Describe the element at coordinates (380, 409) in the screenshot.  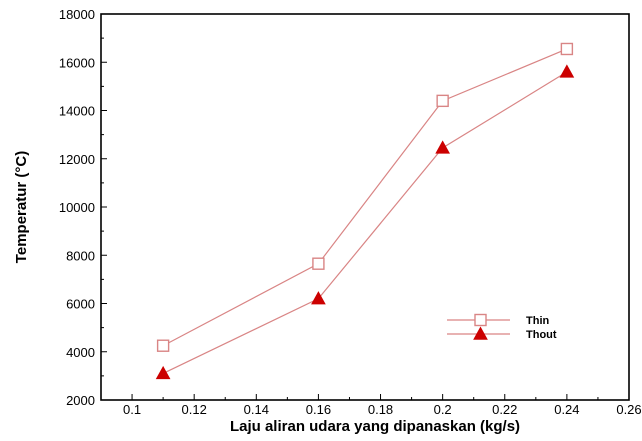
I see `x-tick-label: 0.18` at that location.